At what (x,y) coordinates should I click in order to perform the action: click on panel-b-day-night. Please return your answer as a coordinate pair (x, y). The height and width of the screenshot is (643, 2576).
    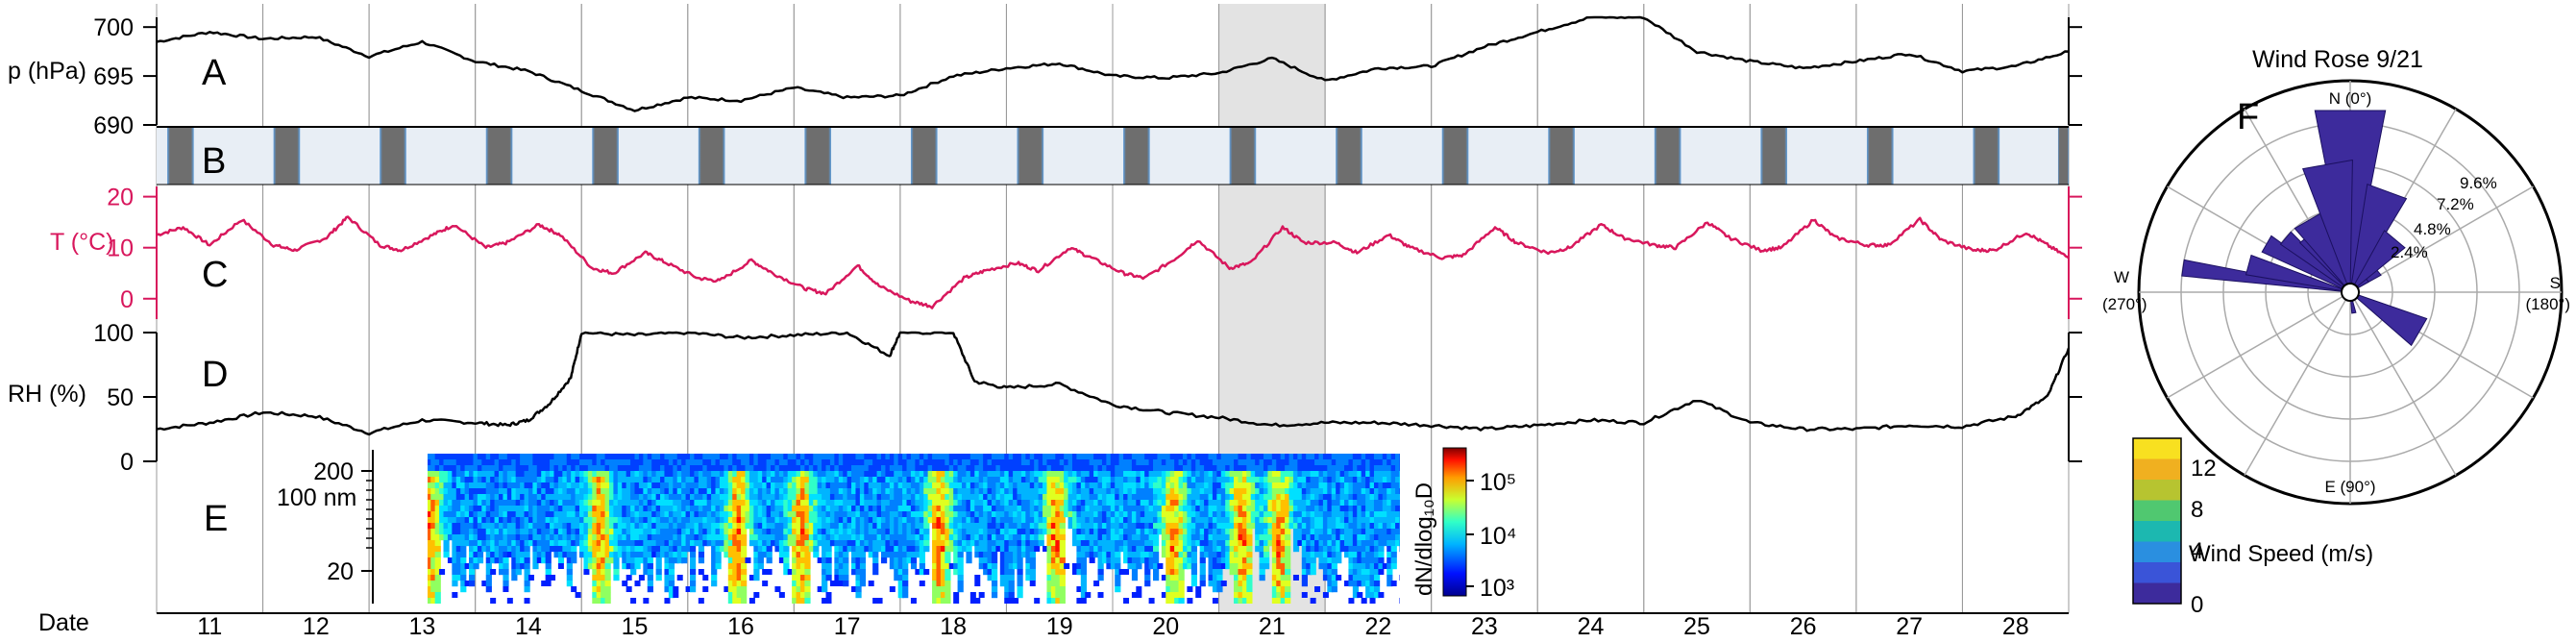
    Looking at the image, I should click on (1113, 156).